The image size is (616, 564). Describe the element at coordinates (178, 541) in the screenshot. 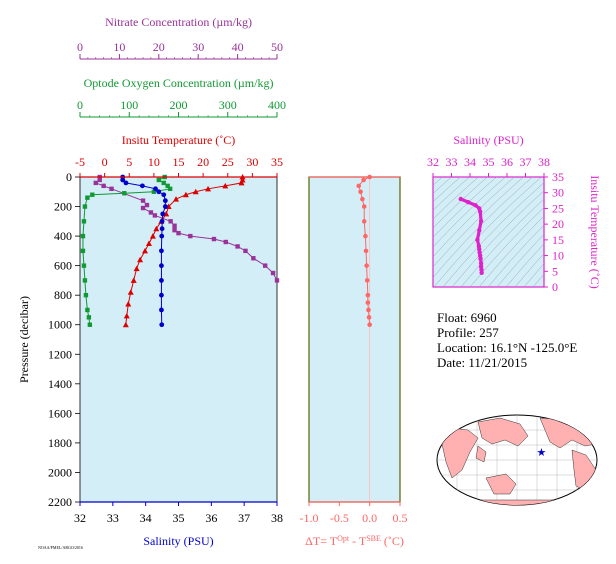

I see `salinity-axis-label: Salinity (PSU)` at that location.